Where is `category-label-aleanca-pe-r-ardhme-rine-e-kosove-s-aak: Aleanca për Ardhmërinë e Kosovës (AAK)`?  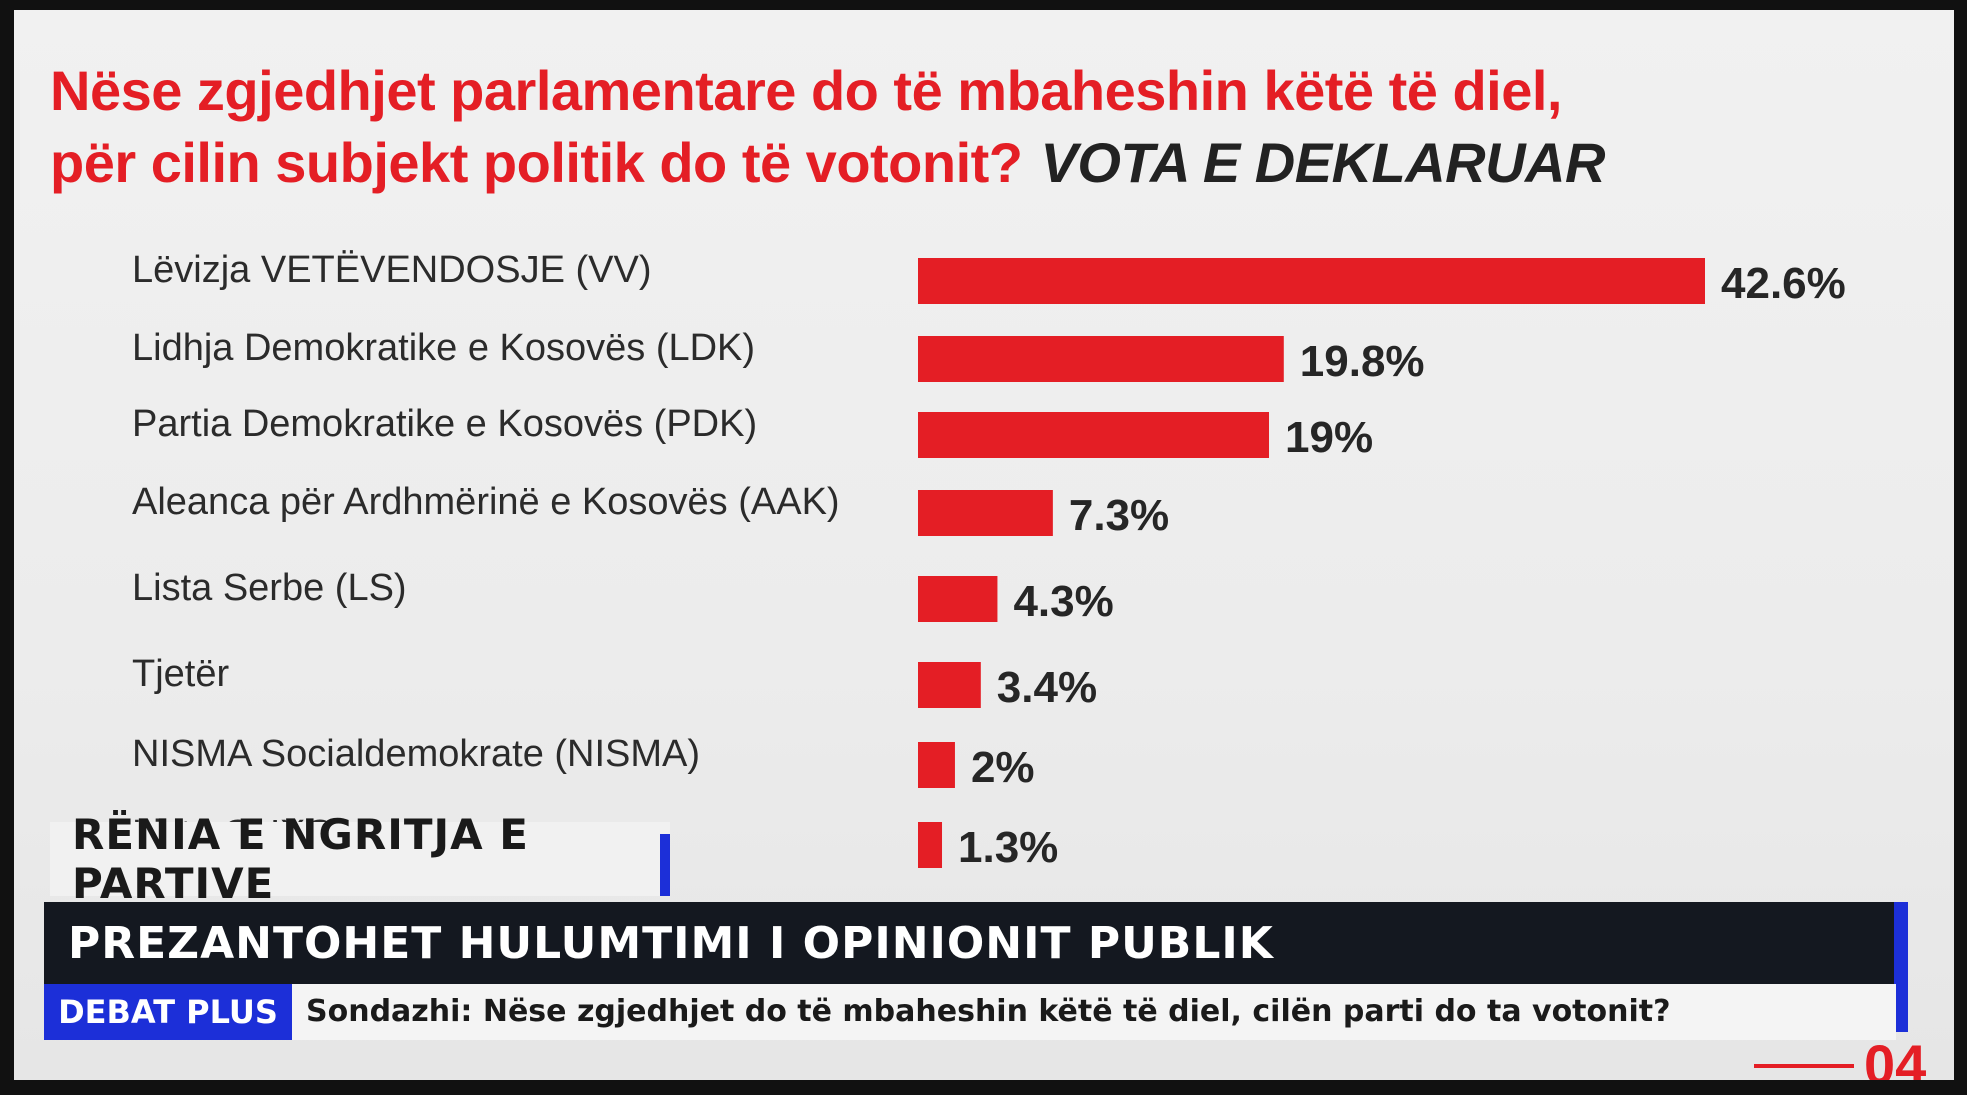 category-label-aleanca-pe-r-ardhme-rine-e-kosove-s-aak: Aleanca për Ardhmërinë e Kosovës (AAK) is located at coordinates (486, 502).